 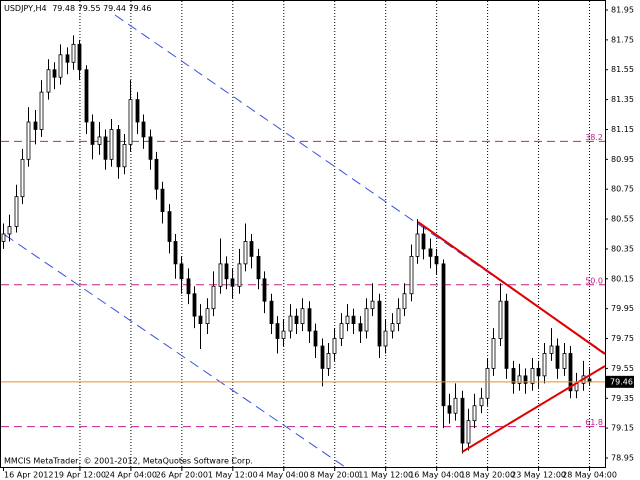 I want to click on x-tick-label: 19 Apr 12:00, so click(x=80, y=475).